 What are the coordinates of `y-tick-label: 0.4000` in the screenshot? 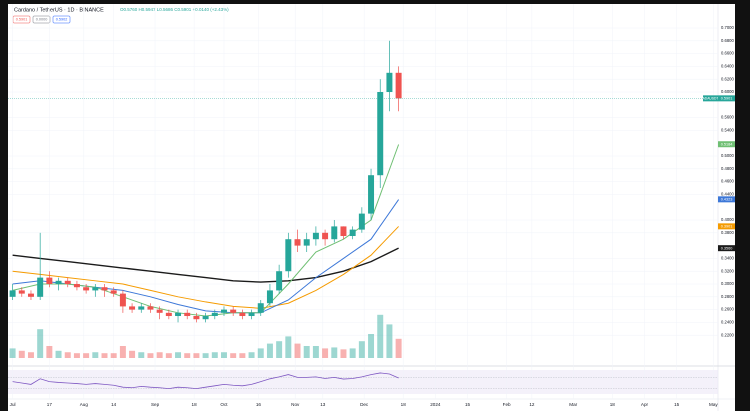 It's located at (727, 219).